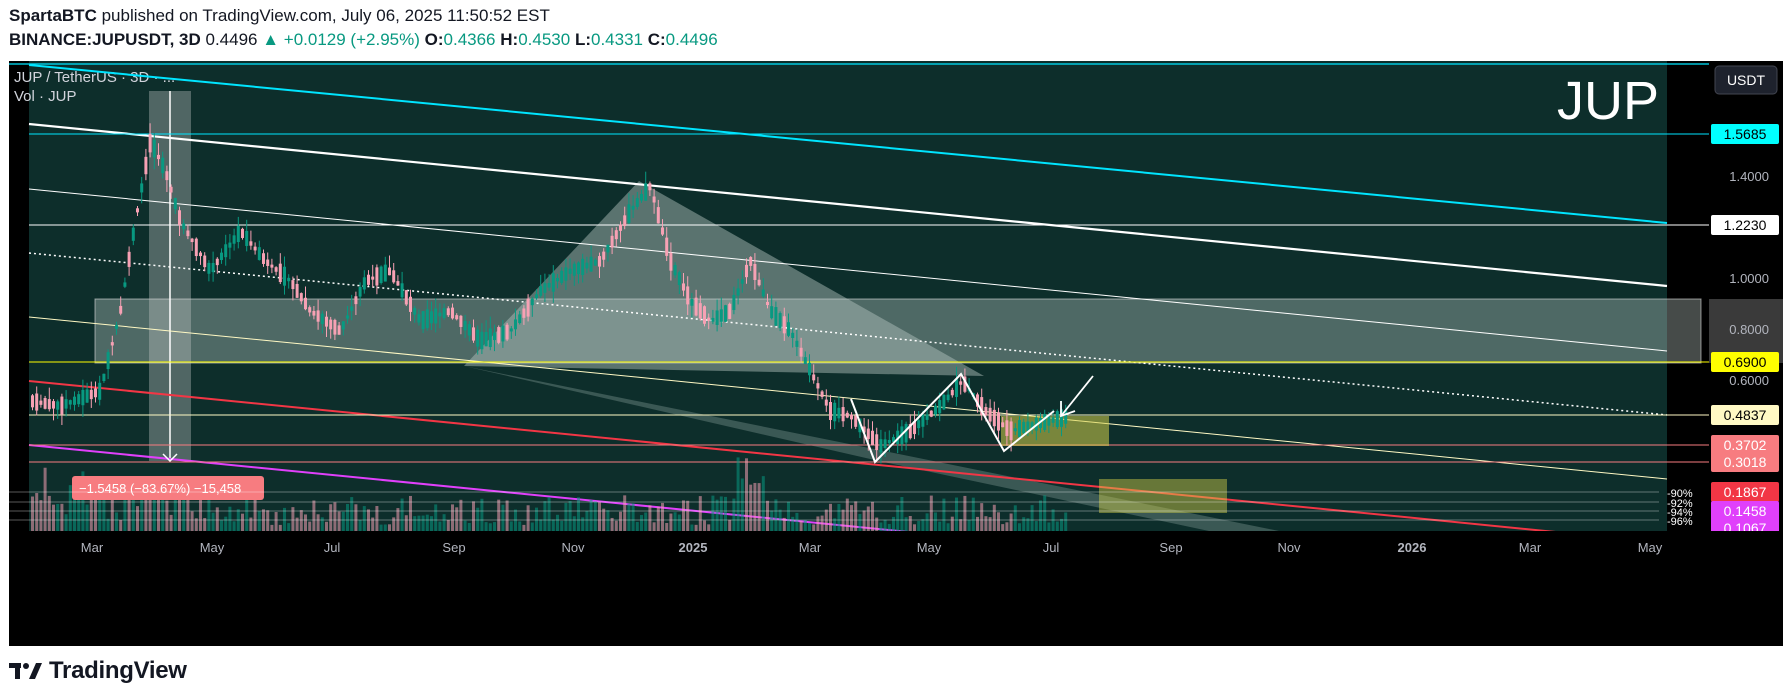 This screenshot has width=1792, height=699. Describe the element at coordinates (1745, 462) in the screenshot. I see `price-label: 0.3018` at that location.